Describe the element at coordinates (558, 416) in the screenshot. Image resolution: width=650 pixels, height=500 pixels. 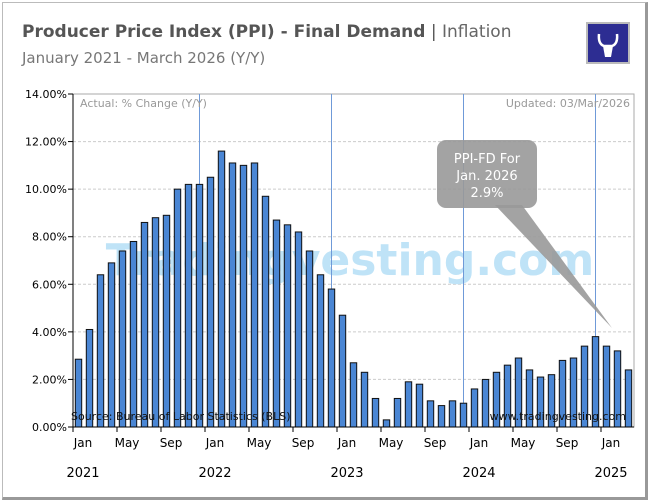
I see `website-note: www.tradingvesting.com` at that location.